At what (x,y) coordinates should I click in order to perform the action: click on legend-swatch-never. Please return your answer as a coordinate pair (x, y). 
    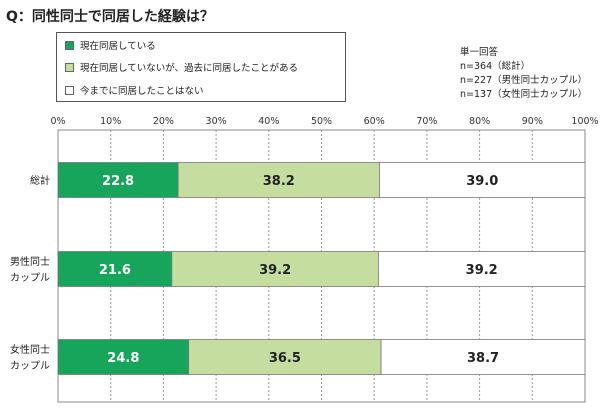
    Looking at the image, I should click on (69, 90).